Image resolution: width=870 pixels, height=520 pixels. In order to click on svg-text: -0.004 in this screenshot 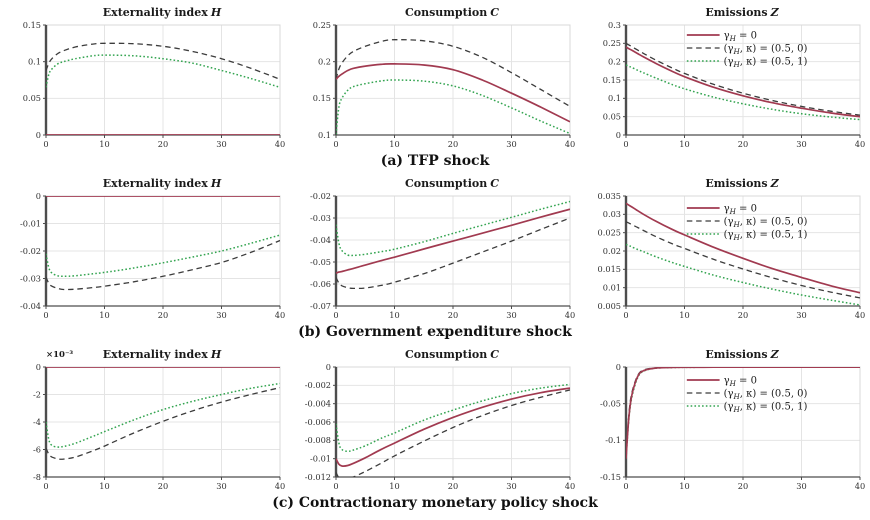, I will do `click(318, 403)`.